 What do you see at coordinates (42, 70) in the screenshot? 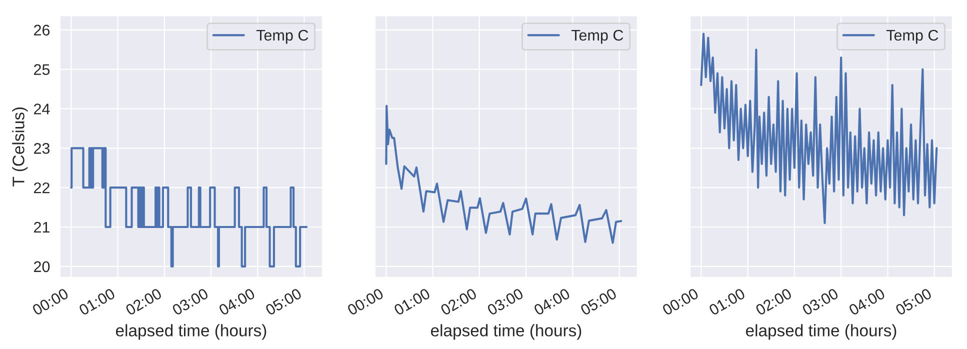
I see `y-tick-label: 25` at bounding box center [42, 70].